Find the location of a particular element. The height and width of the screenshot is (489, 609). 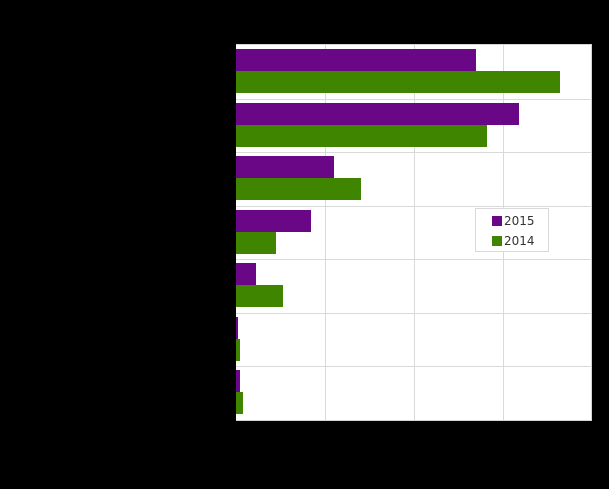

legend-label-2014: 2014 is located at coordinates (519, 241).